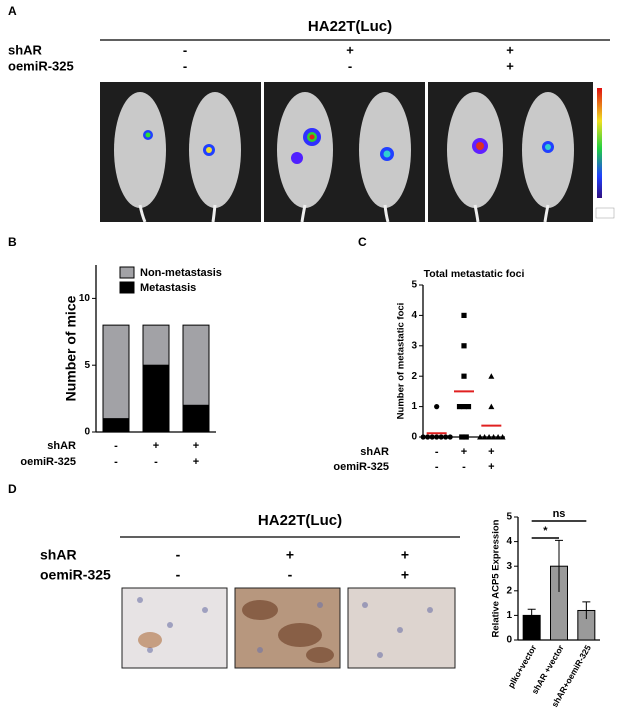 This screenshot has width=619, height=714. I want to click on histology-images, so click(288, 628).